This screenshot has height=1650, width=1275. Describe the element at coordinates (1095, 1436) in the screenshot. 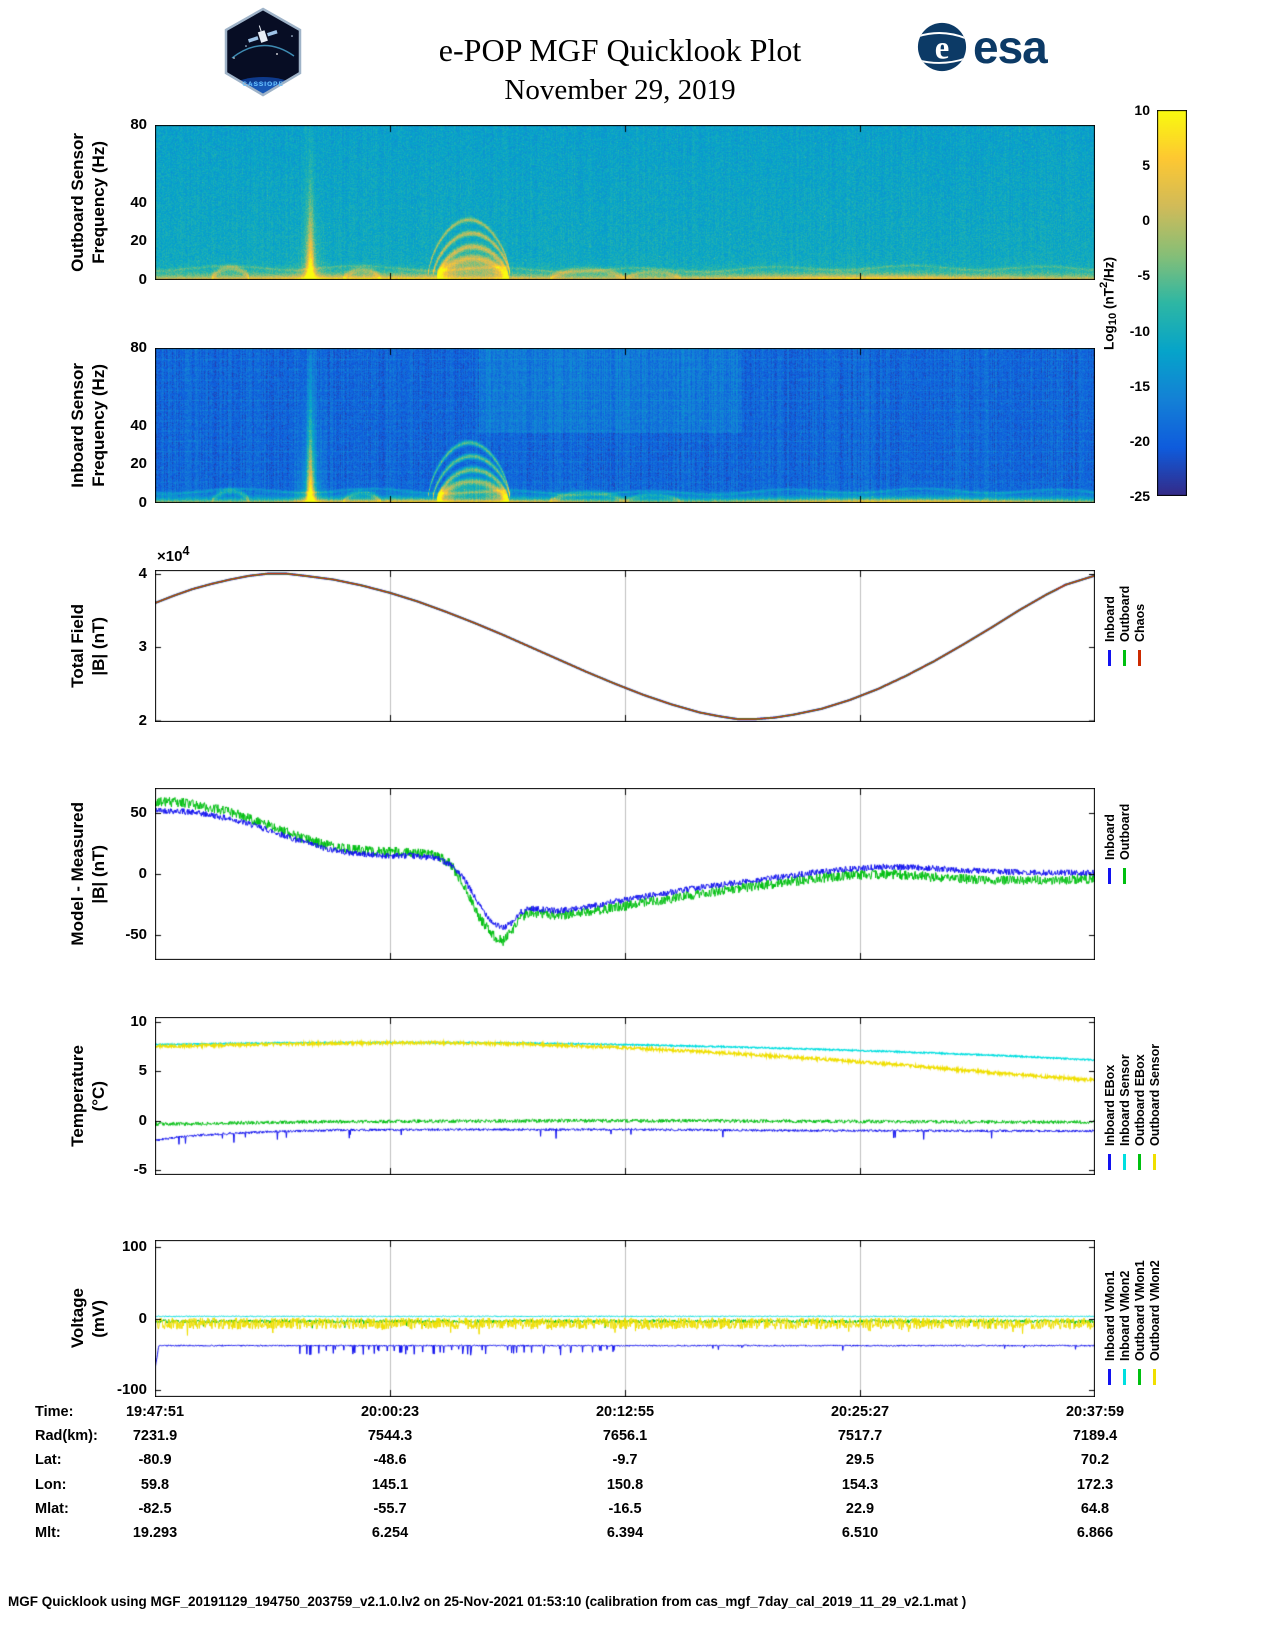

I see `table-value: 7189.4` at that location.